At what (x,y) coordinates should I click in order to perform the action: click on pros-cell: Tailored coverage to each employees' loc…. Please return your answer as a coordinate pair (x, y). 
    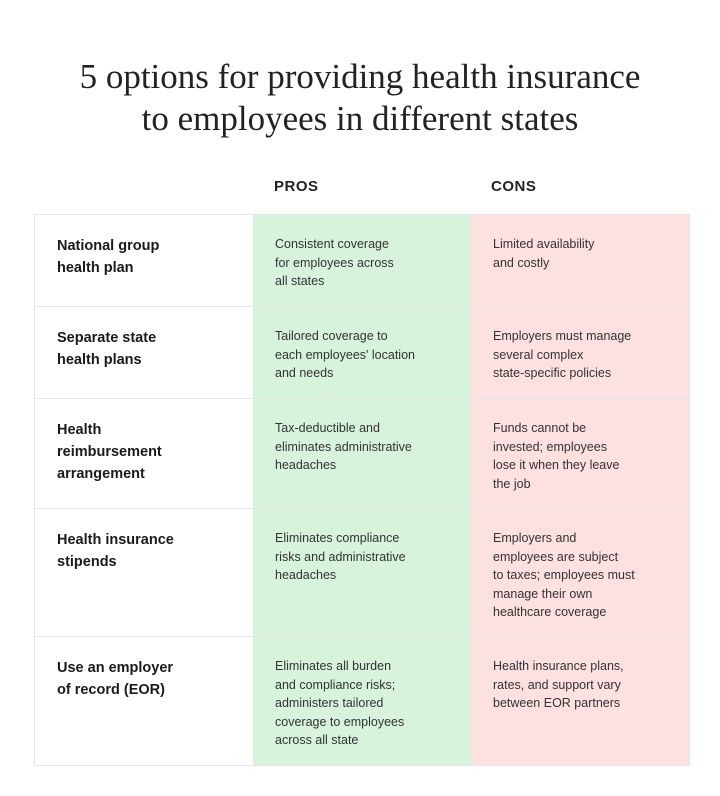
    Looking at the image, I should click on (362, 352).